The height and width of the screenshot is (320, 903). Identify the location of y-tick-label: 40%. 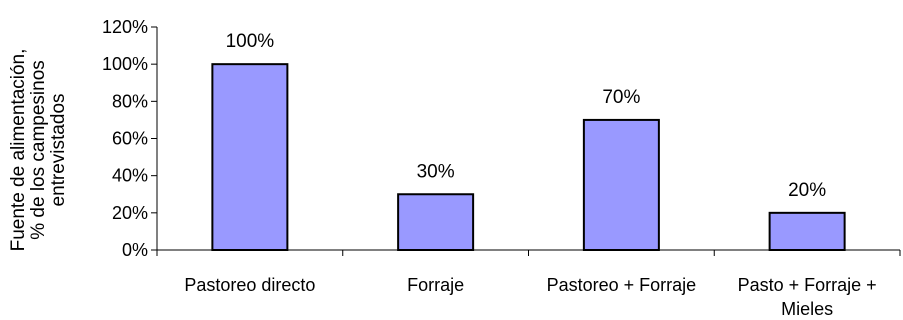
(130, 176).